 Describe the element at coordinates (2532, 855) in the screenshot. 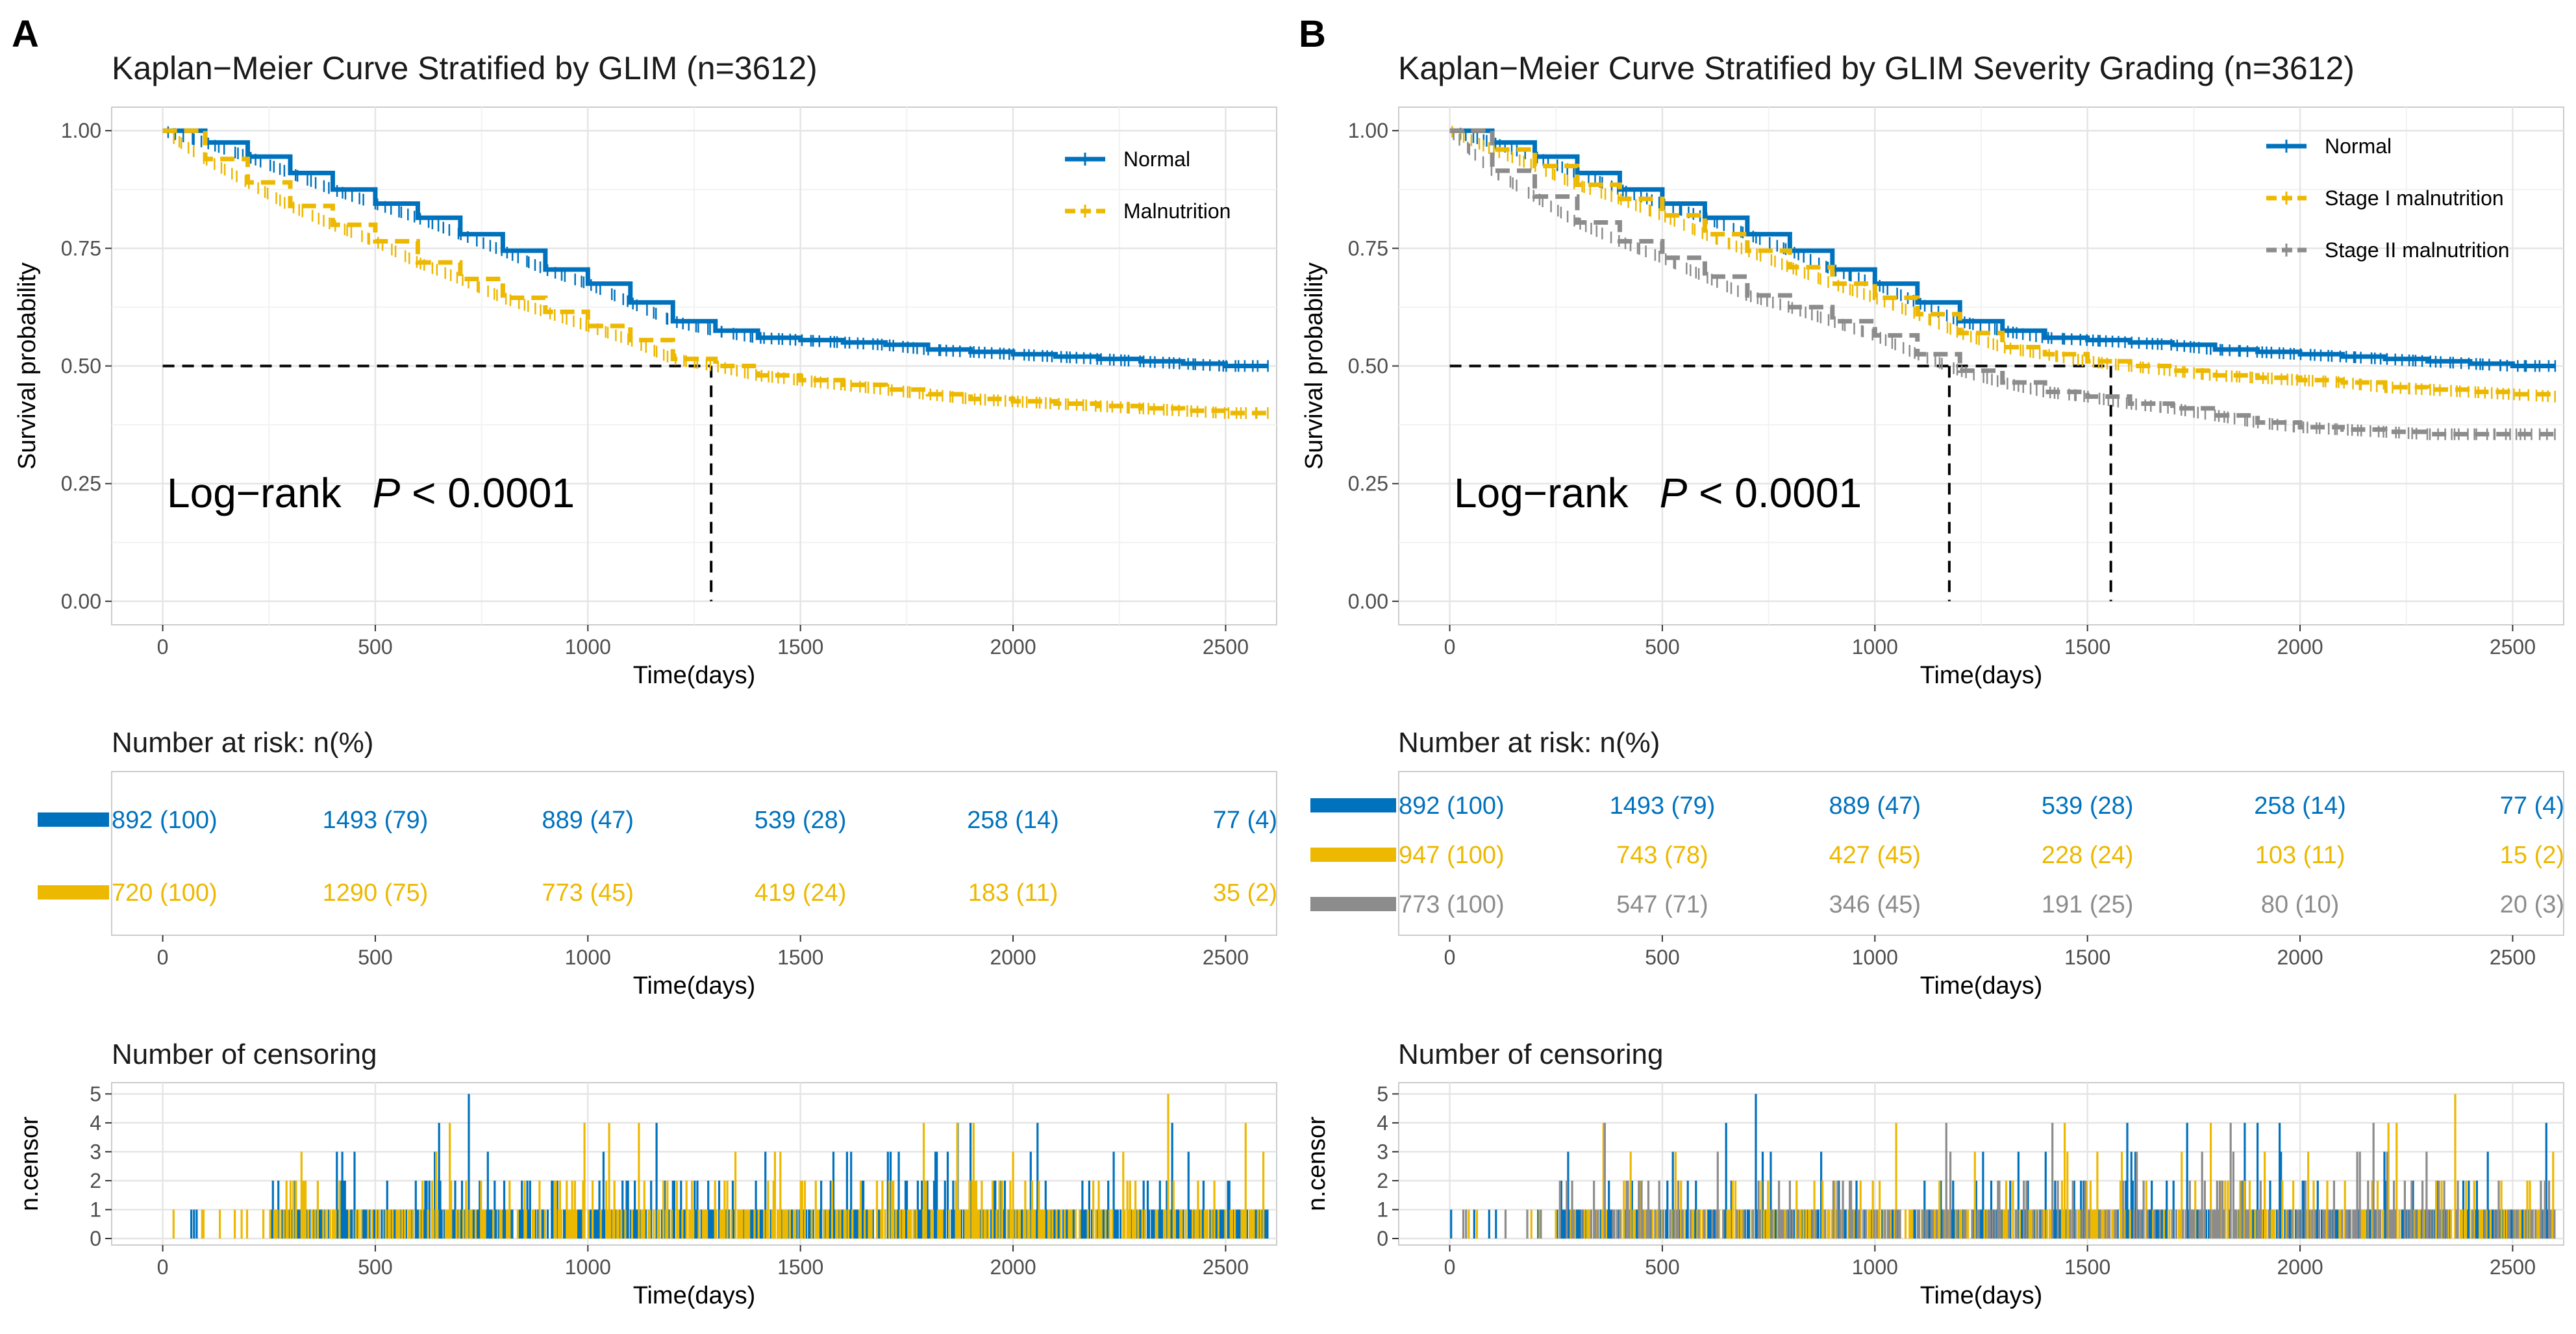

I see `risk-cell: 15 (2)` at that location.